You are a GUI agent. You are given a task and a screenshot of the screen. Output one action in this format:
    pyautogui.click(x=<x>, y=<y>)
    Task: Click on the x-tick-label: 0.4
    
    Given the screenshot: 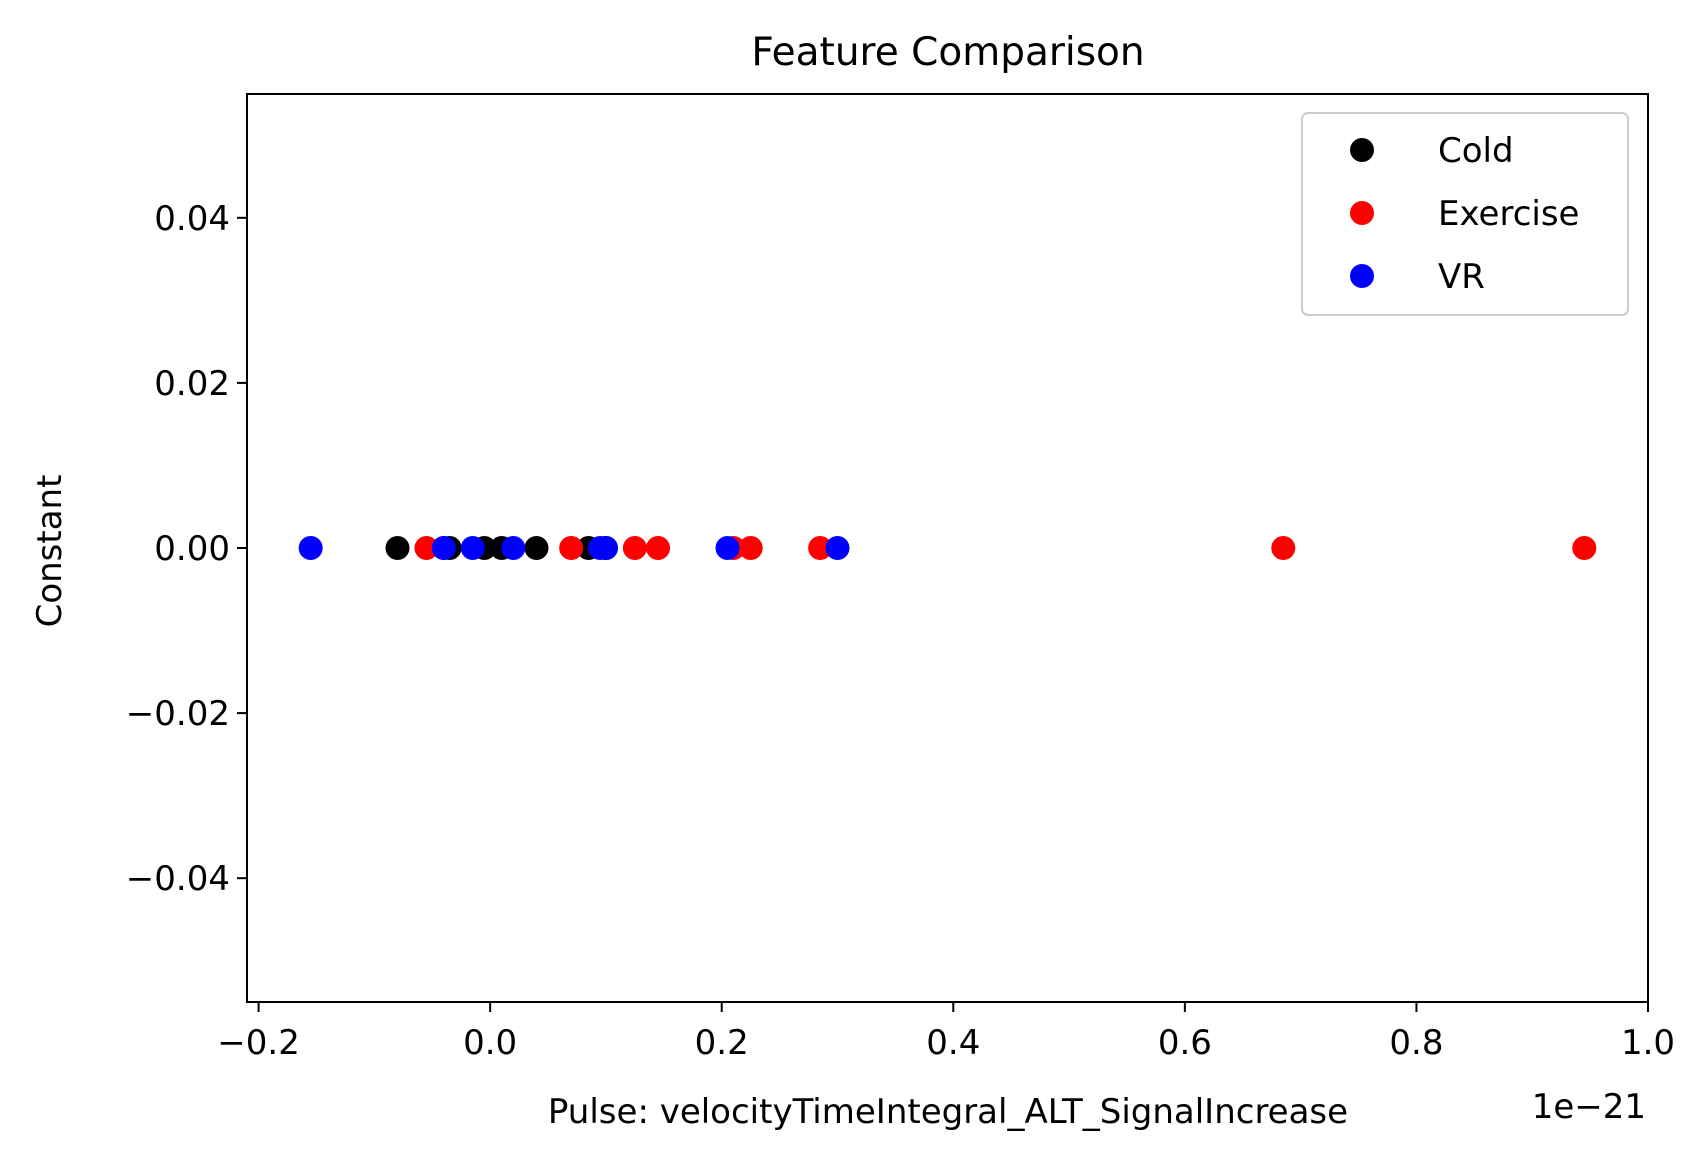 What is the action you would take?
    pyautogui.click(x=953, y=1043)
    